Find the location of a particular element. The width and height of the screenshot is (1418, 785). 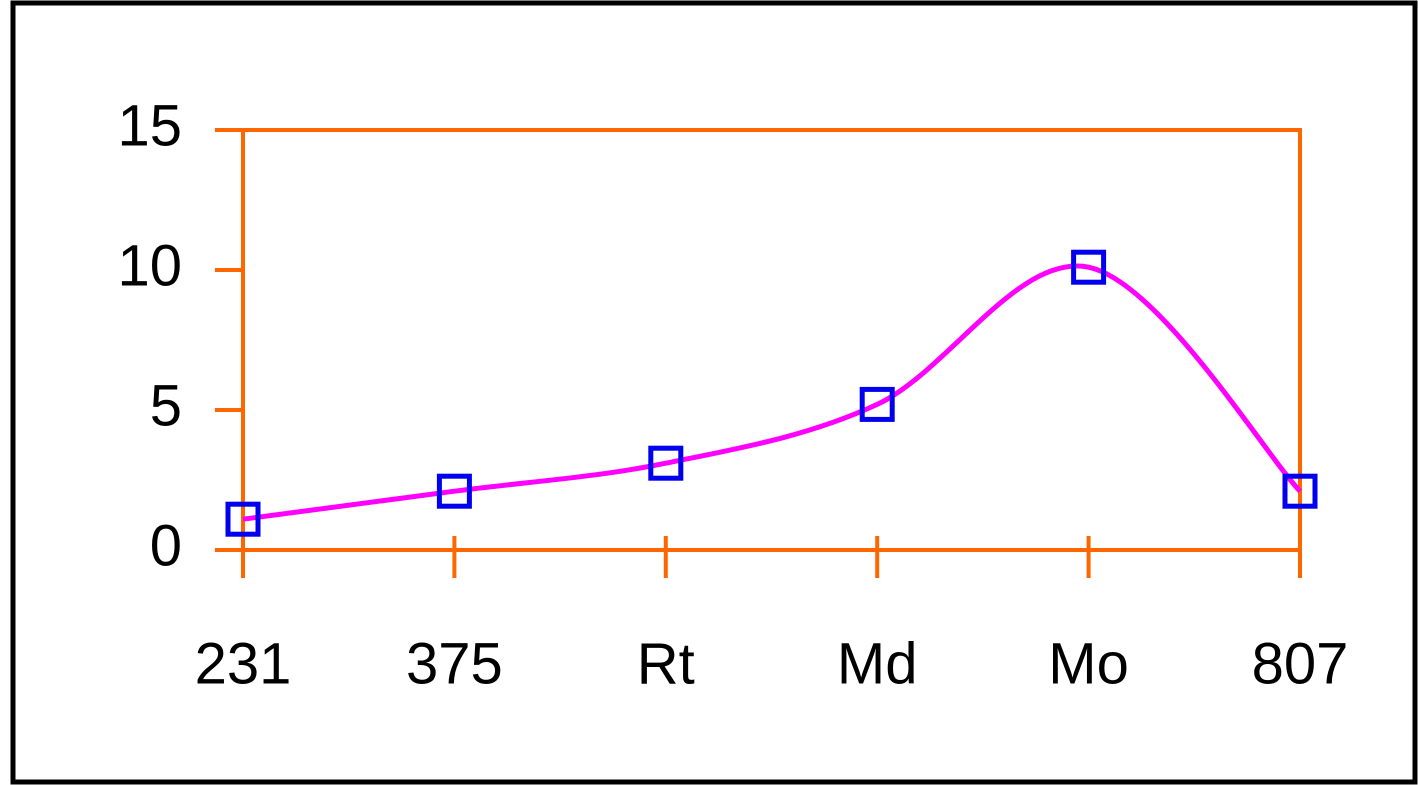

x-tick-label: 231 is located at coordinates (243, 663).